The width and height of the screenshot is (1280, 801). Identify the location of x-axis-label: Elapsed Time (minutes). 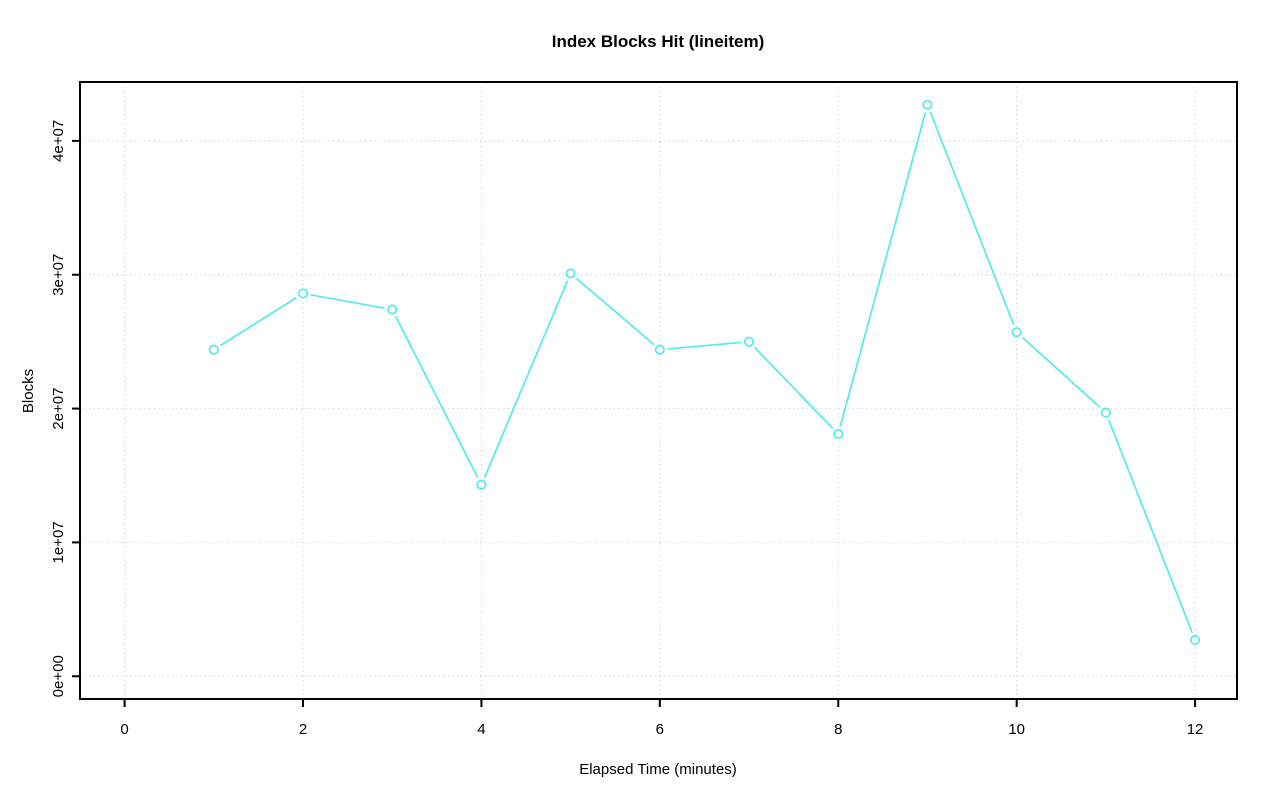
(658, 769).